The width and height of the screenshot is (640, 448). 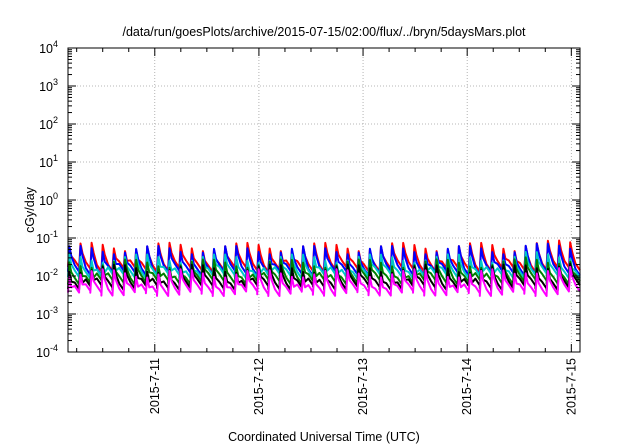 What do you see at coordinates (571, 386) in the screenshot?
I see `x-tick-label: 2015-7-15` at bounding box center [571, 386].